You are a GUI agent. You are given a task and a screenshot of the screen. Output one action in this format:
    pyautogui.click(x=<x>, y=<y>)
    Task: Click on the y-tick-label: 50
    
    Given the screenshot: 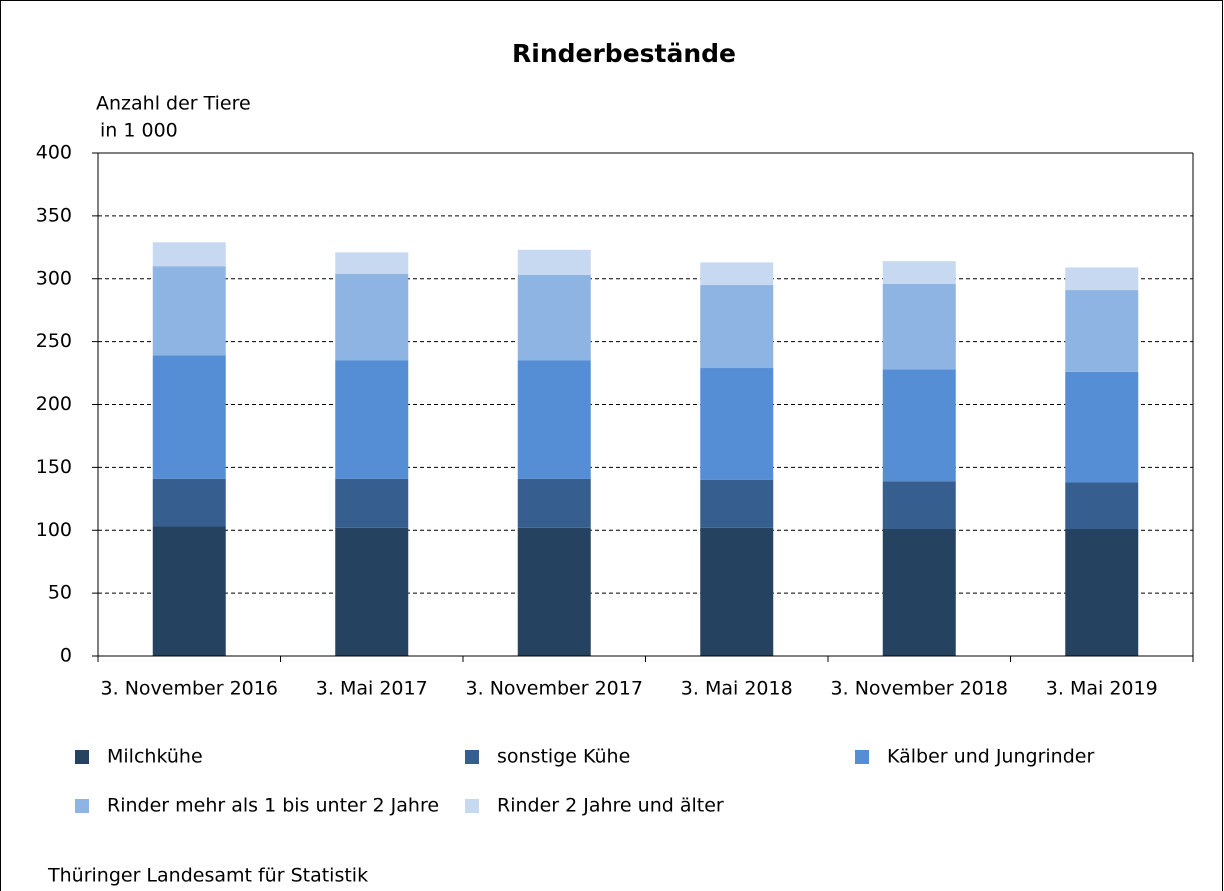 What is the action you would take?
    pyautogui.click(x=60, y=593)
    